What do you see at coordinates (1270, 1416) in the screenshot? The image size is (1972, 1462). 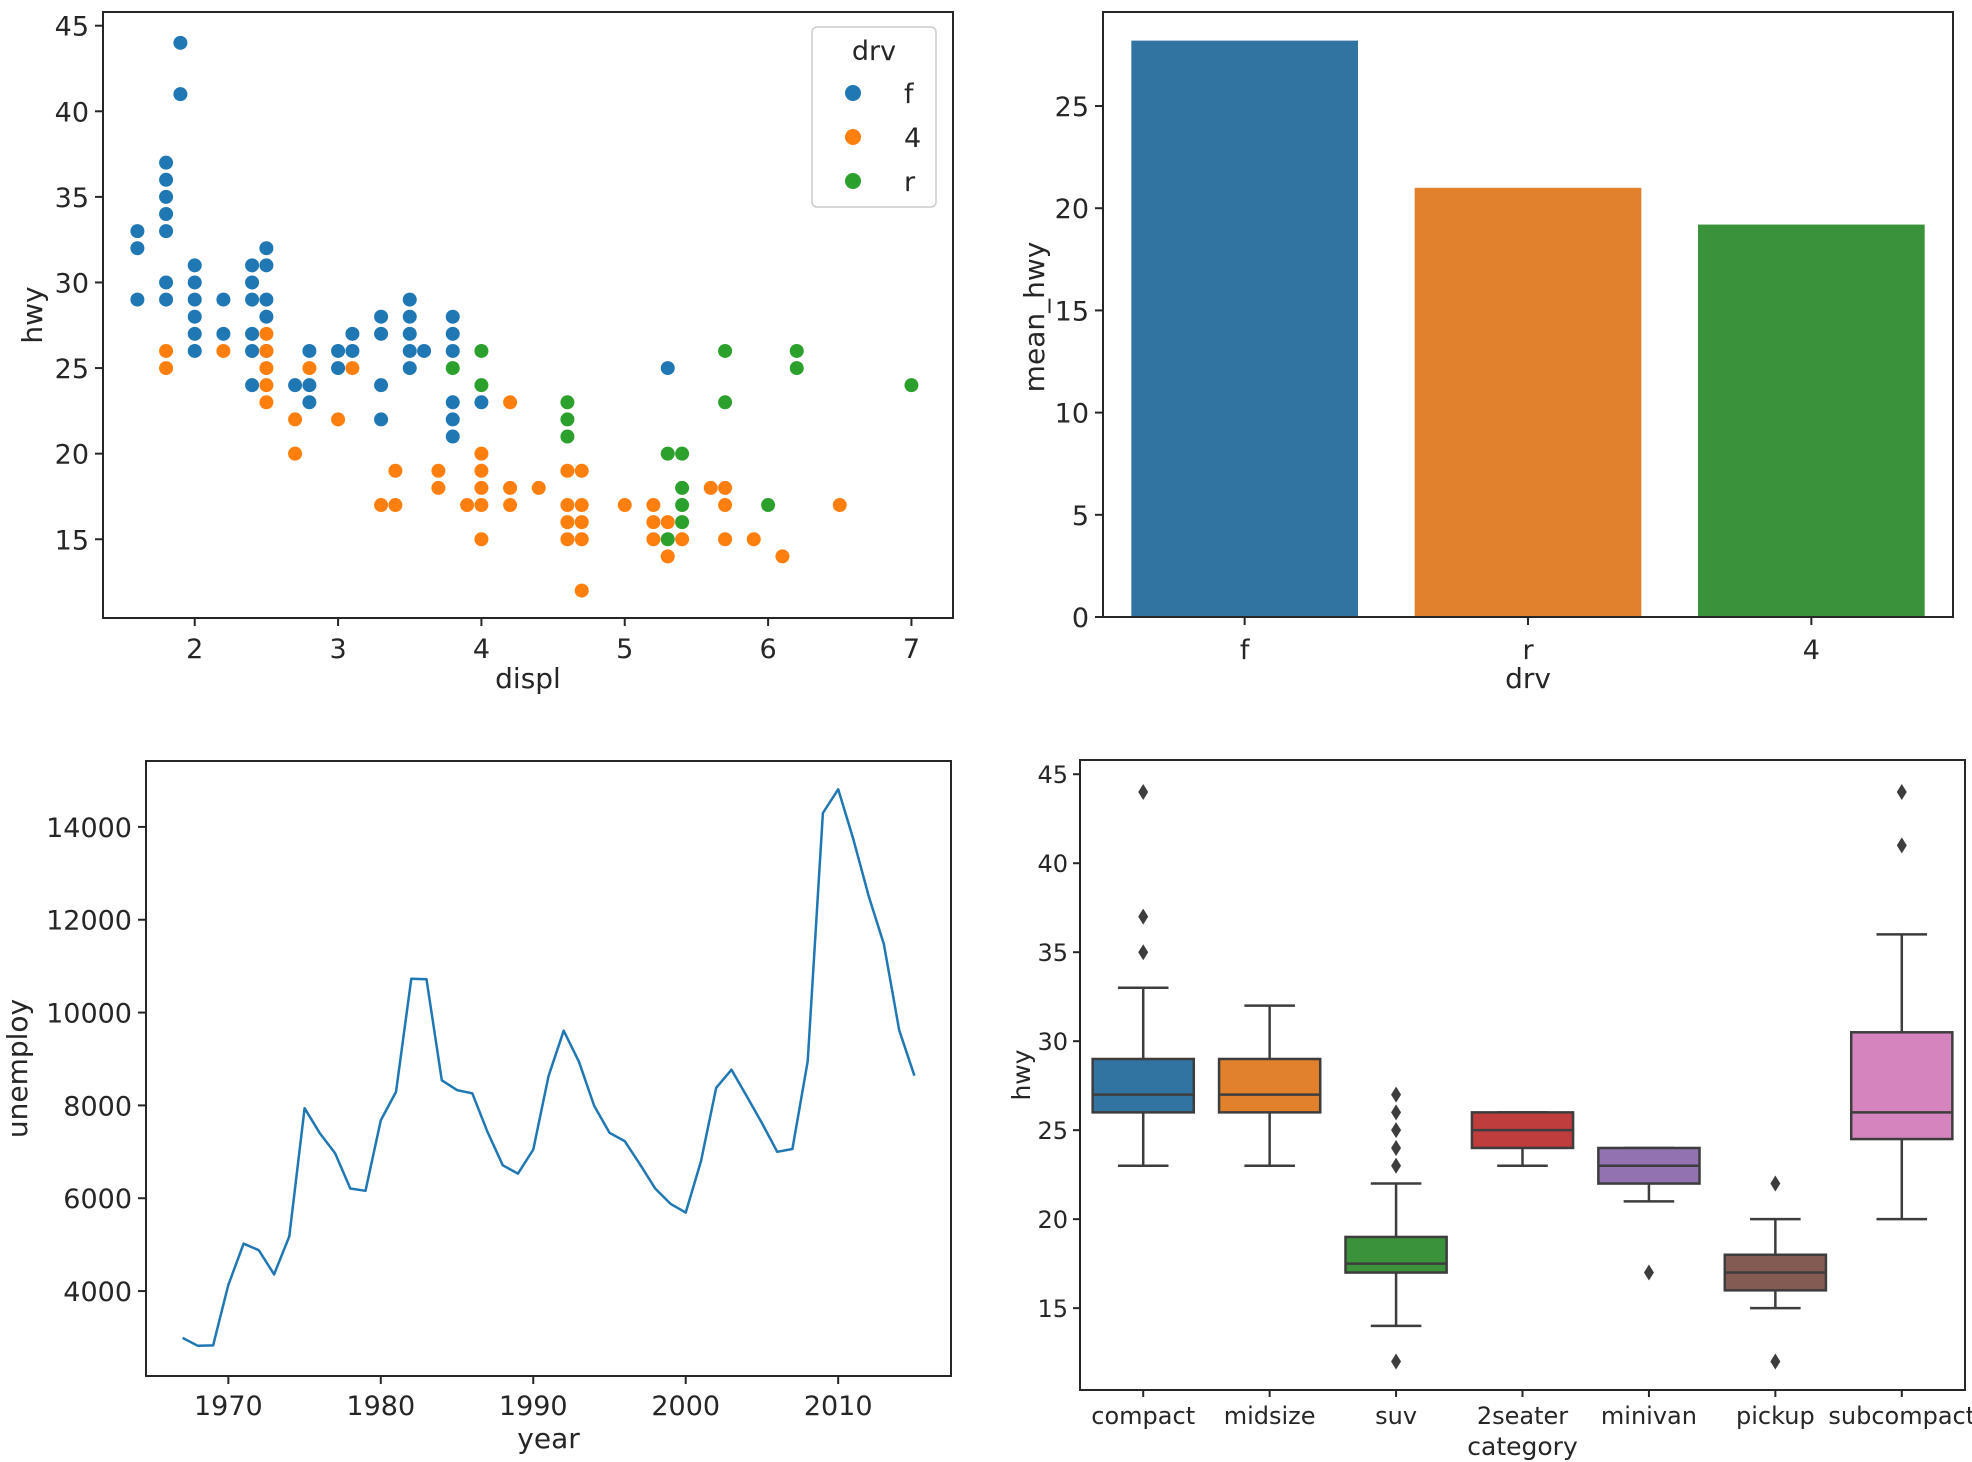 I see `x-tick-label: midsize` at bounding box center [1270, 1416].